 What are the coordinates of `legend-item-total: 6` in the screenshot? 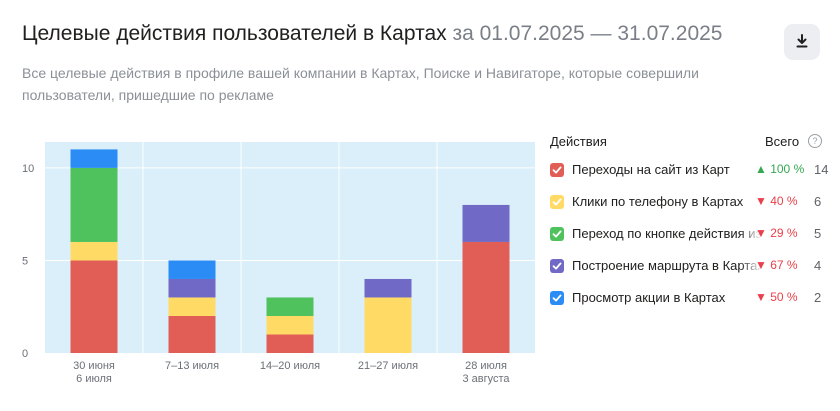 It's located at (818, 201).